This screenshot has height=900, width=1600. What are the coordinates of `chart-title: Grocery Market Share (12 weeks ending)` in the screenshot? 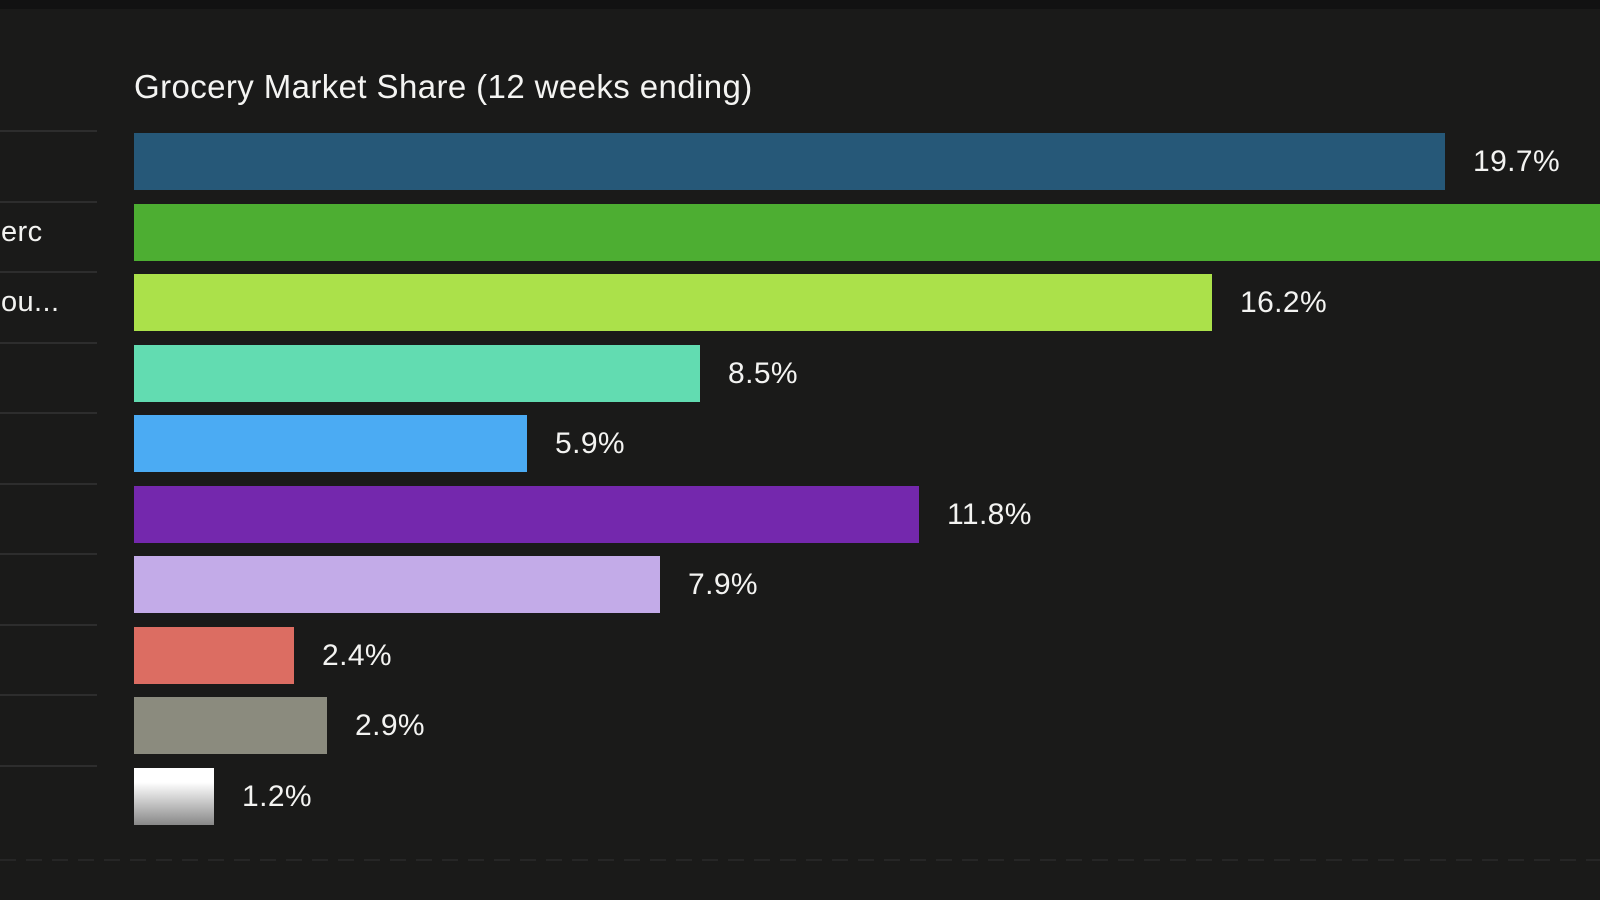 It's located at (443, 87).